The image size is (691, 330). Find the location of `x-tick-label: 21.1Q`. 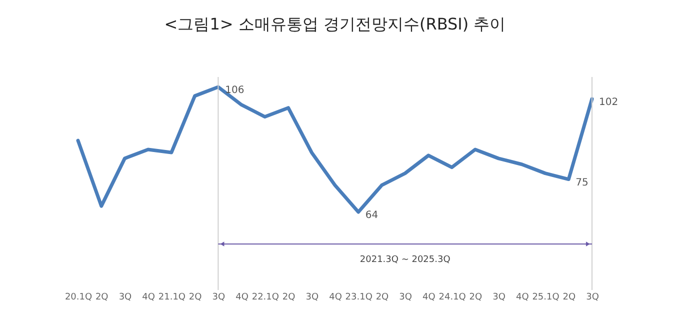

x-tick-label: 21.1Q is located at coordinates (172, 297).